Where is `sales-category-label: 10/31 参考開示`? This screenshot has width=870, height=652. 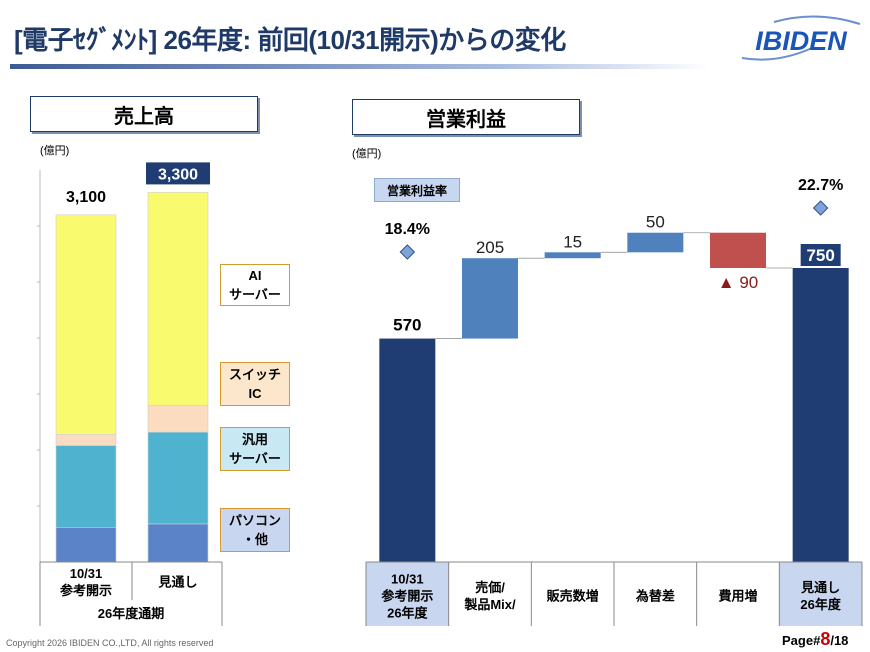 sales-category-label: 10/31 参考開示 is located at coordinates (86, 582).